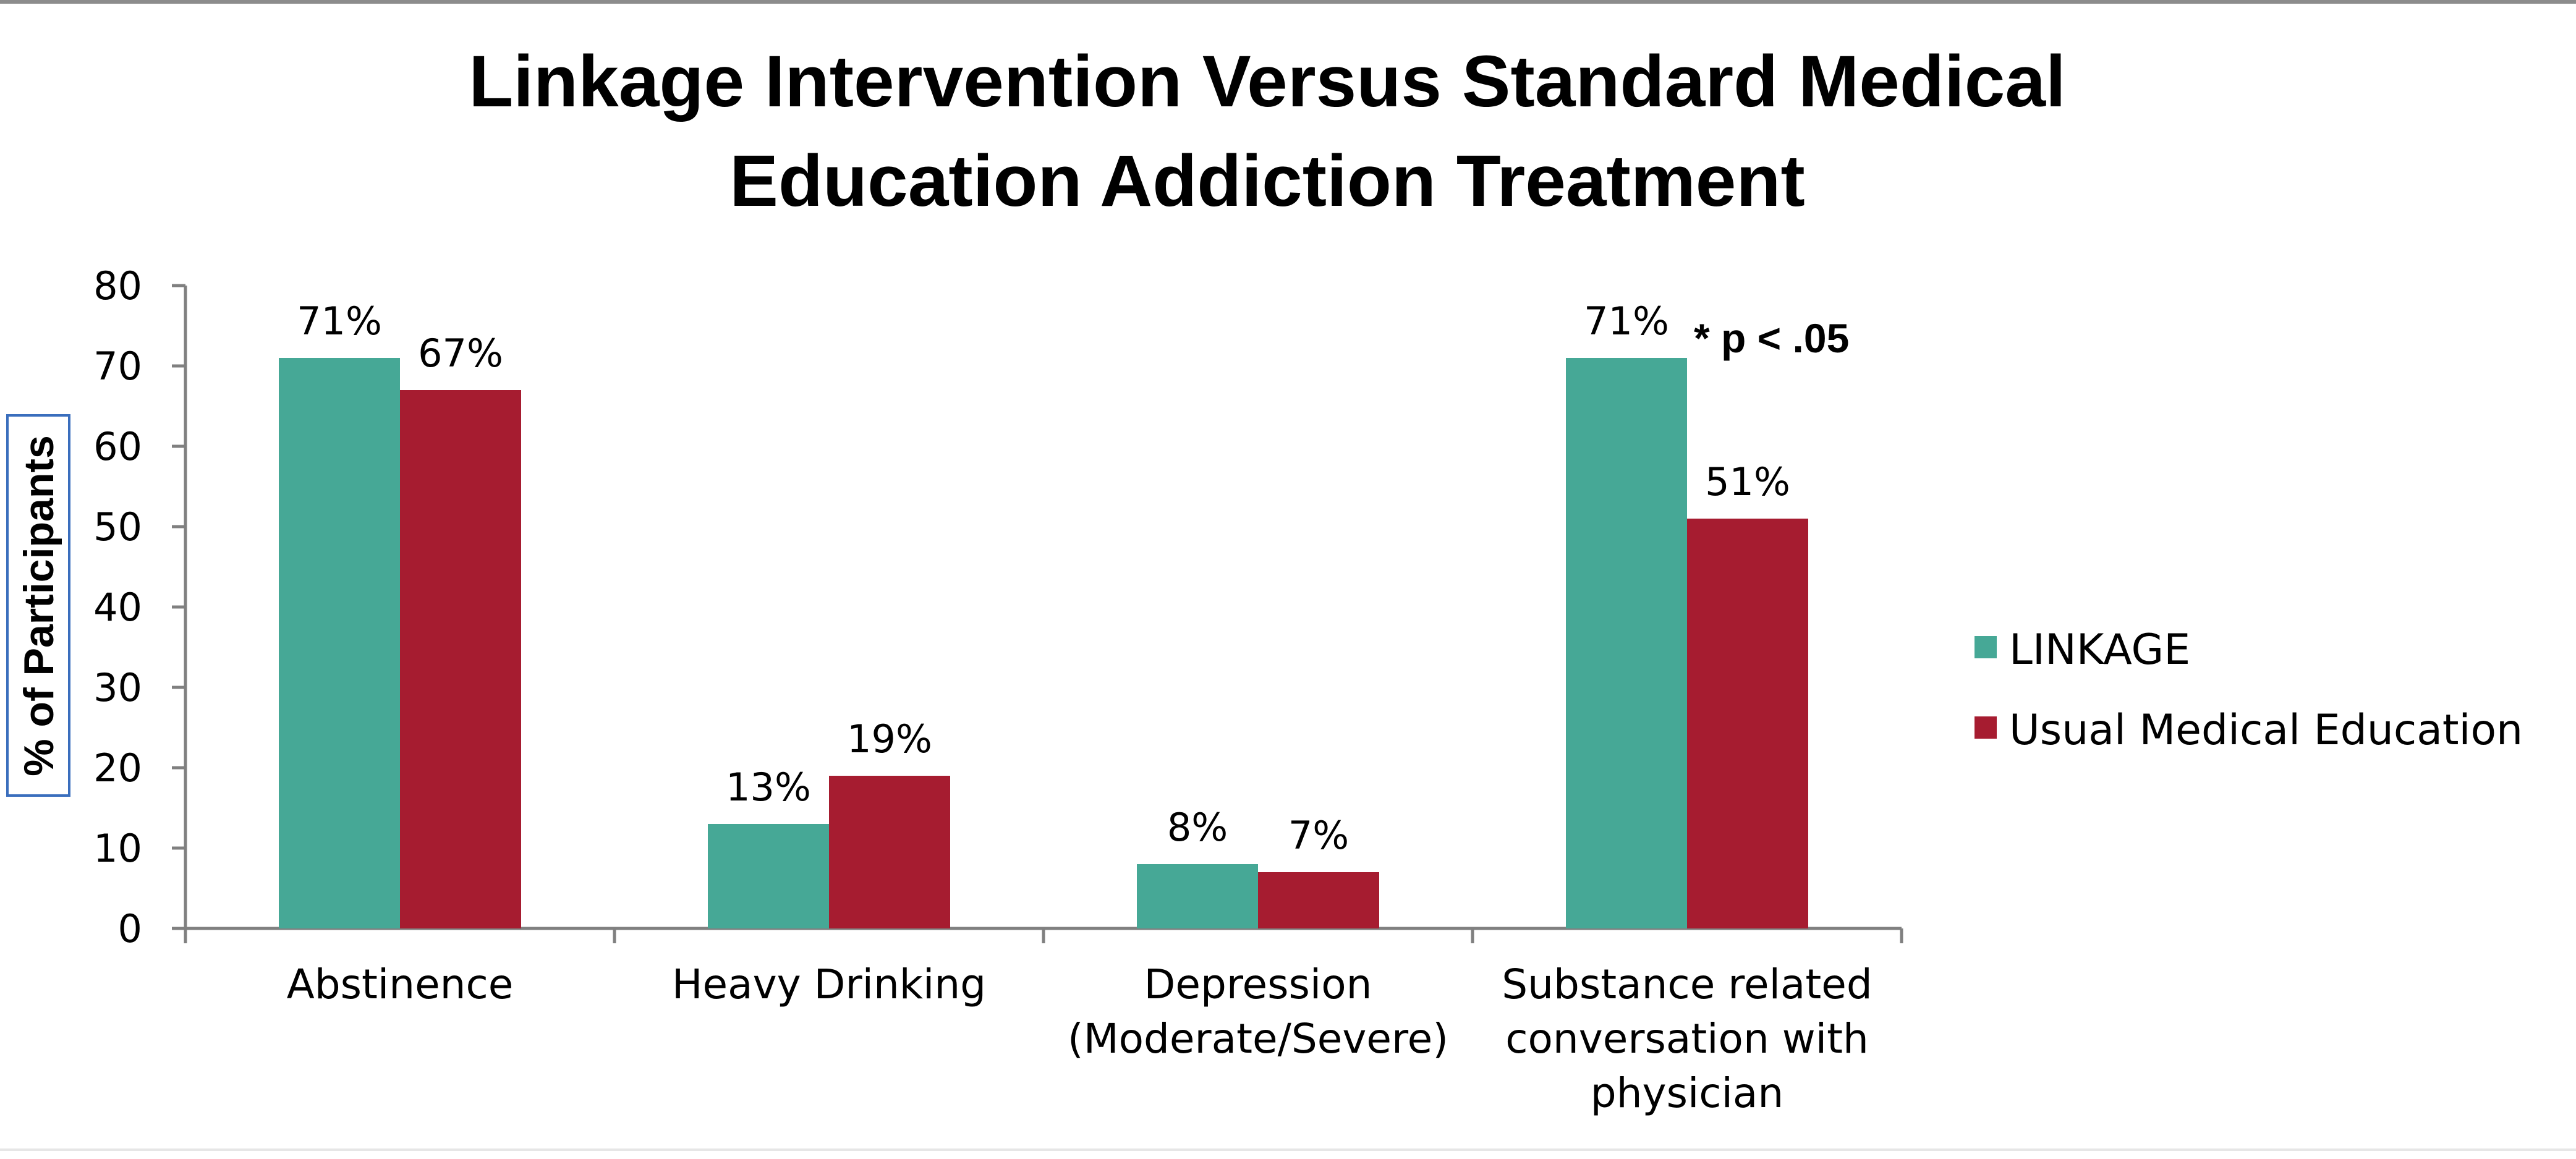  I want to click on y-tick-label: 40, so click(117, 607).